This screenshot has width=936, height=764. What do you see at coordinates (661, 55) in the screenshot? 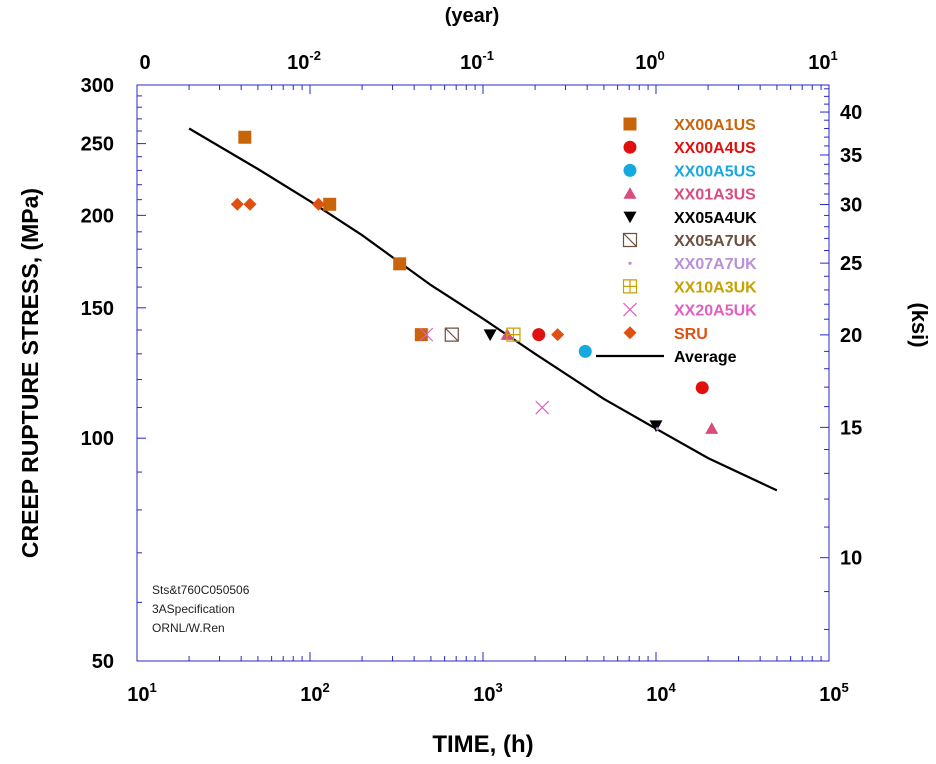
I see `x2-tick-label-exponent: 0` at bounding box center [661, 55].